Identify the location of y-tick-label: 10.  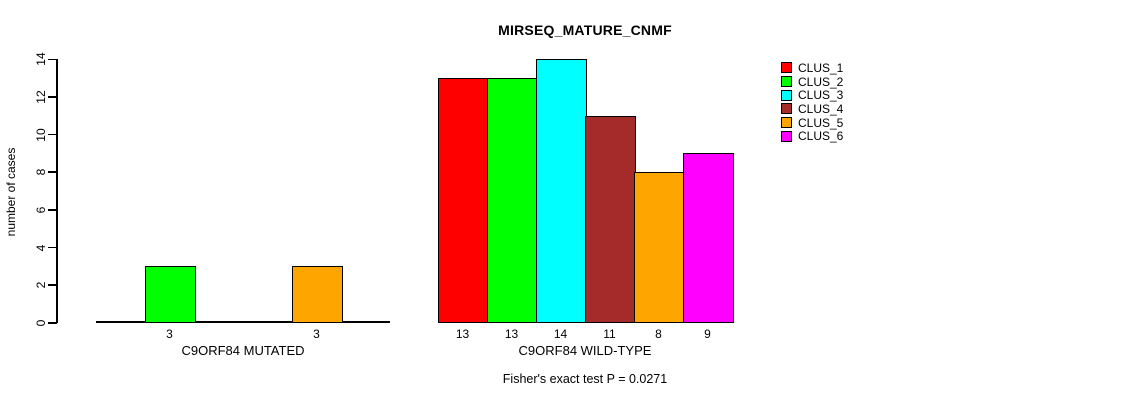
(41, 134).